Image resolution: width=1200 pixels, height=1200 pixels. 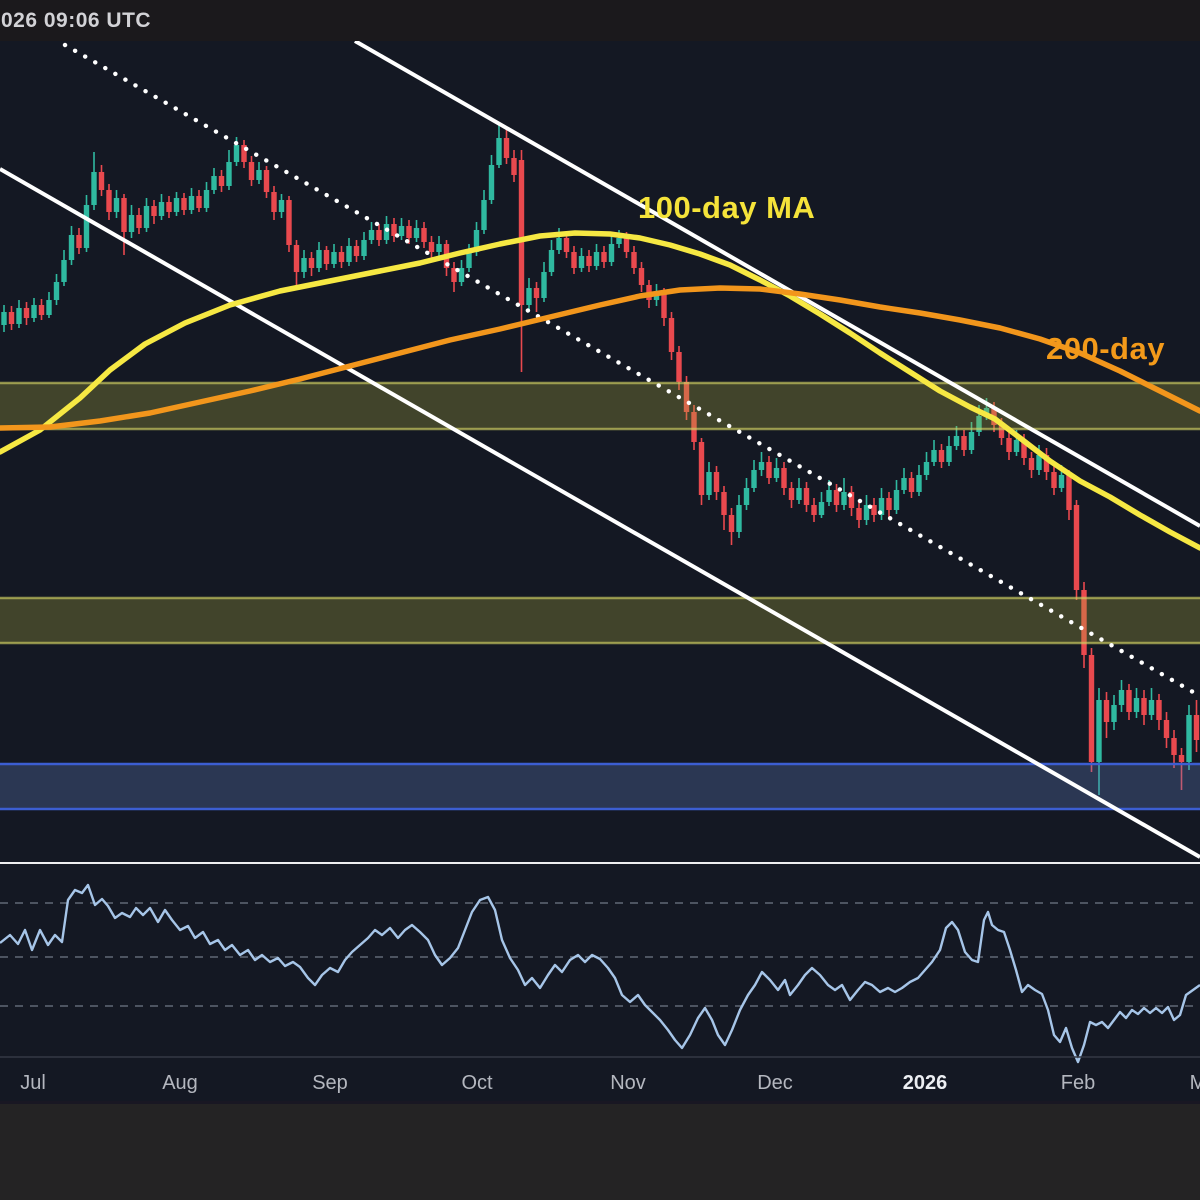 What do you see at coordinates (1195, 1083) in the screenshot?
I see `x-axis-label: M` at bounding box center [1195, 1083].